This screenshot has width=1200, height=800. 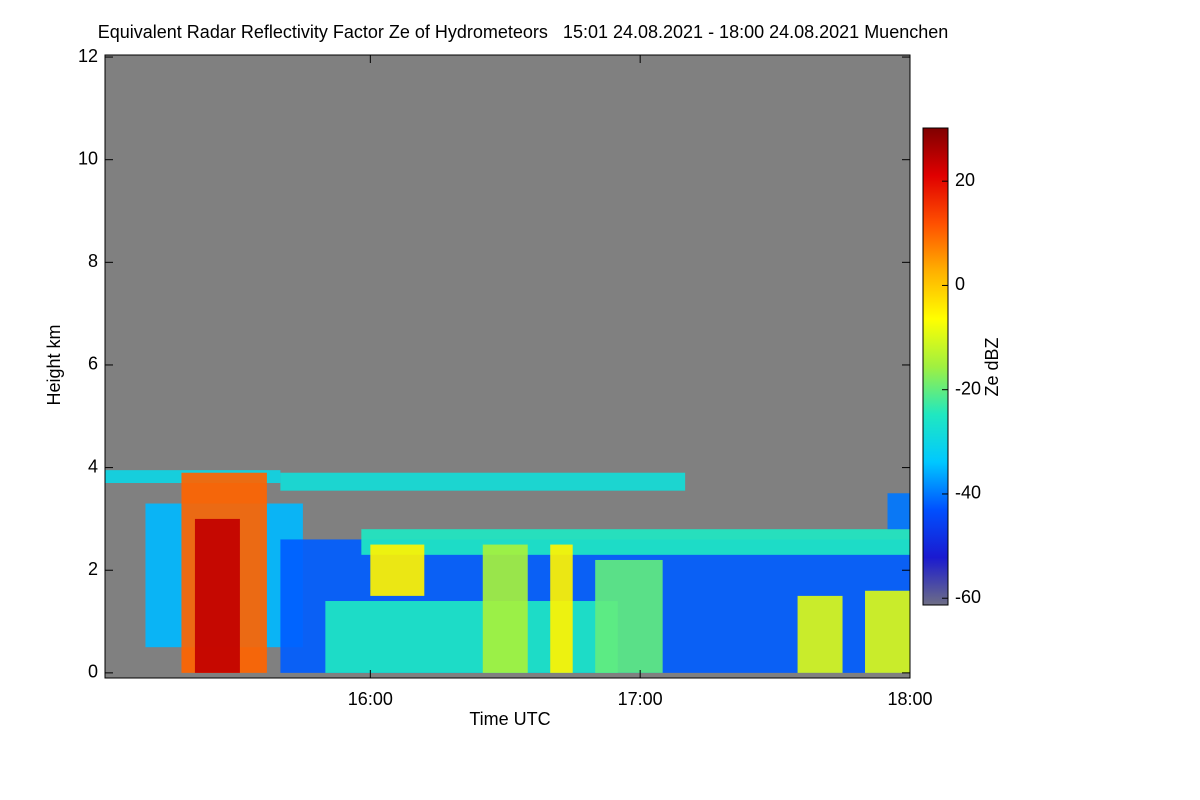 I want to click on colorbar, so click(x=935, y=366).